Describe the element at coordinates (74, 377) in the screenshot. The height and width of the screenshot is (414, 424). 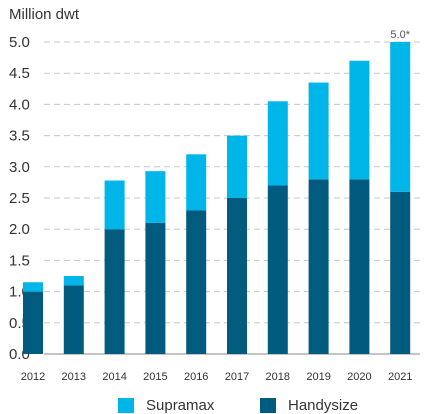
I see `x-tick-label: 2013` at that location.